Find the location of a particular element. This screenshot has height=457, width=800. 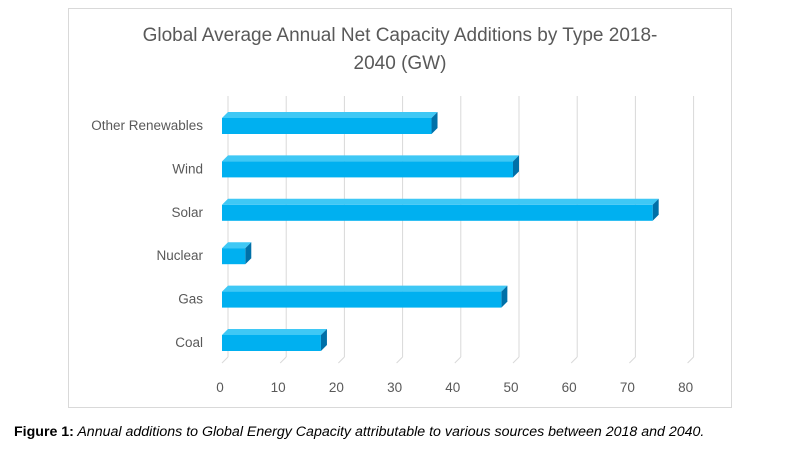

y-tick-label: Other Renewables is located at coordinates (147, 125).